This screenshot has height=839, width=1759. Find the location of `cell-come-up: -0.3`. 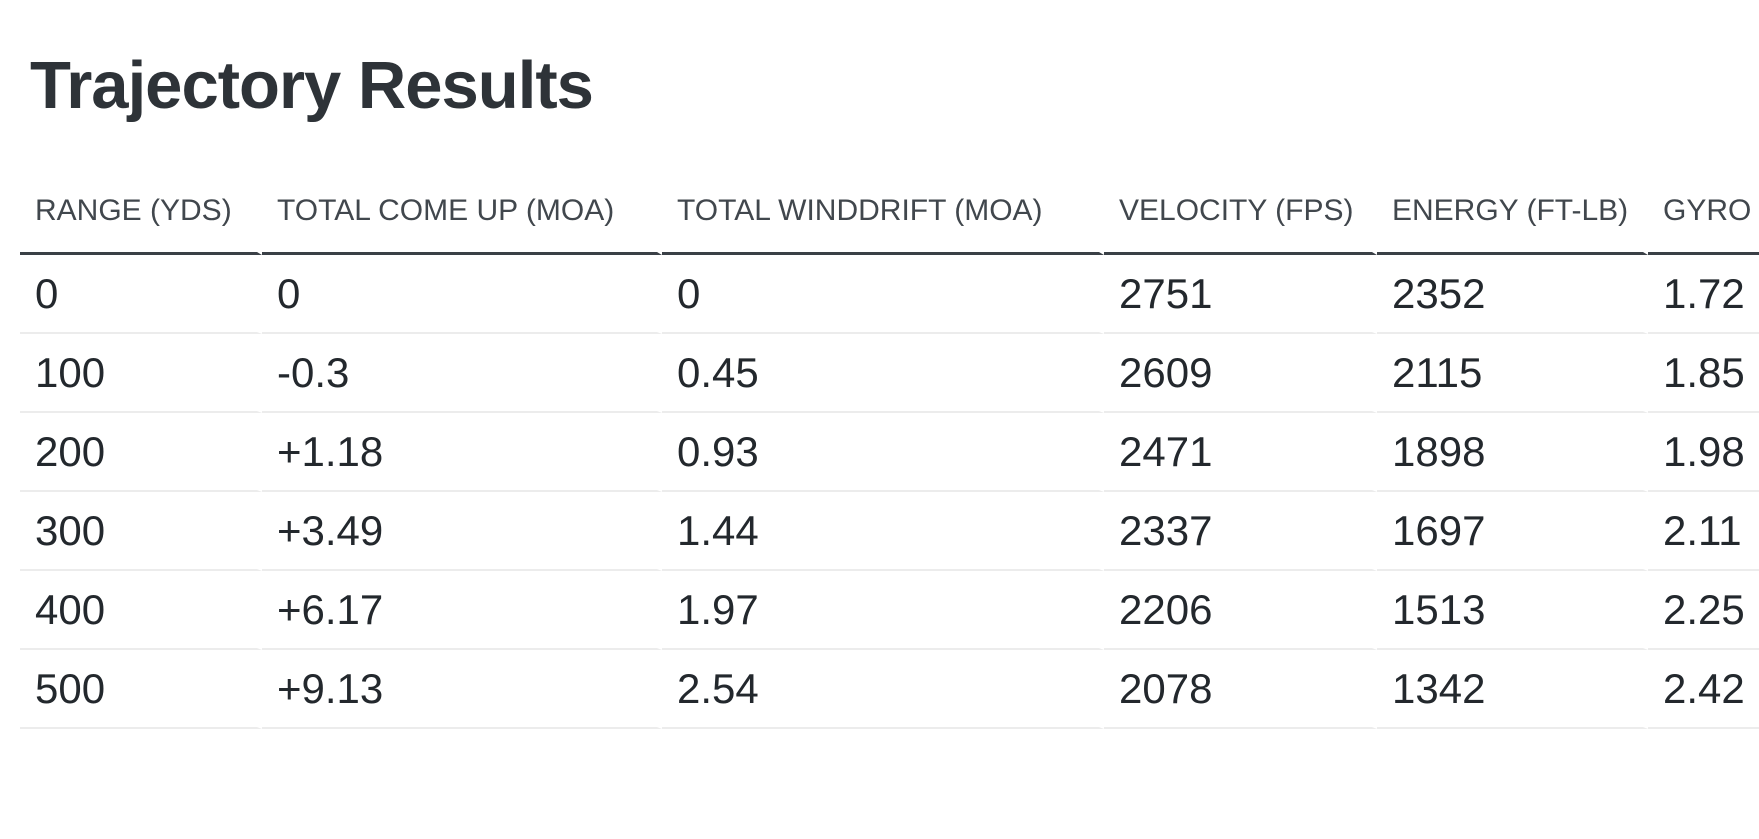

cell-come-up: -0.3 is located at coordinates (462, 373).